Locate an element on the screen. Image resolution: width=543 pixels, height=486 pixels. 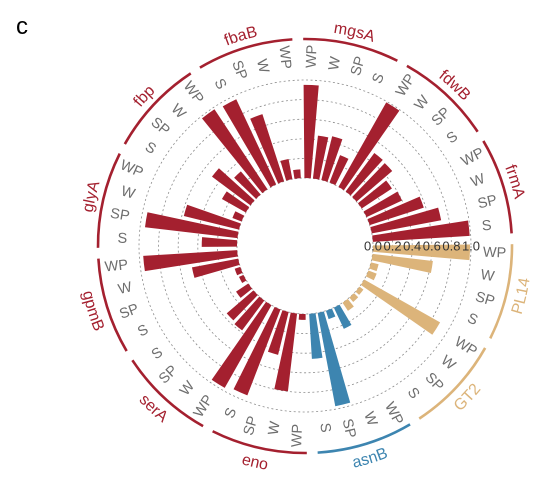
bar-mgsA-SP is located at coordinates (332, 159).